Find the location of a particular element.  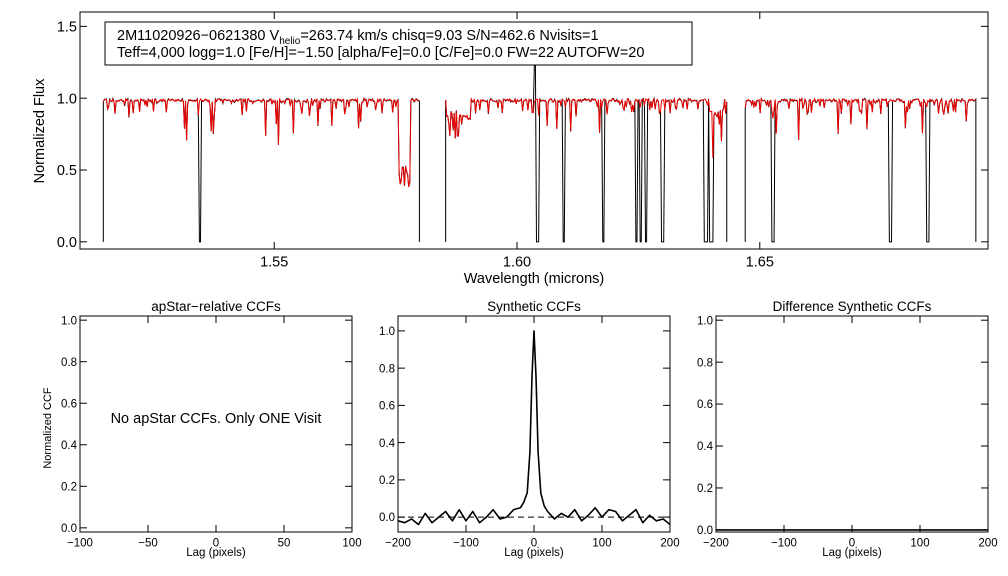

fit-stats: chisq=9.03 S/N=462.6 Nvisits=1 is located at coordinates (495, 36).